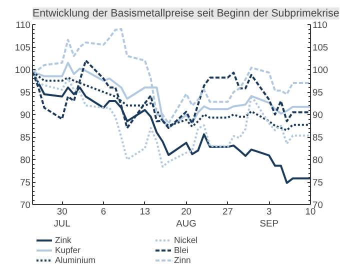  What do you see at coordinates (25, 137) in the screenshot?
I see `y-tick-label: 85` at bounding box center [25, 137].